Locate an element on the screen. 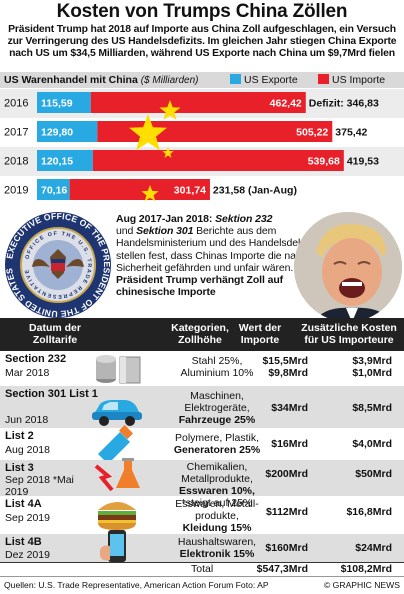  imports-value-label: 505,22 is located at coordinates (312, 133).